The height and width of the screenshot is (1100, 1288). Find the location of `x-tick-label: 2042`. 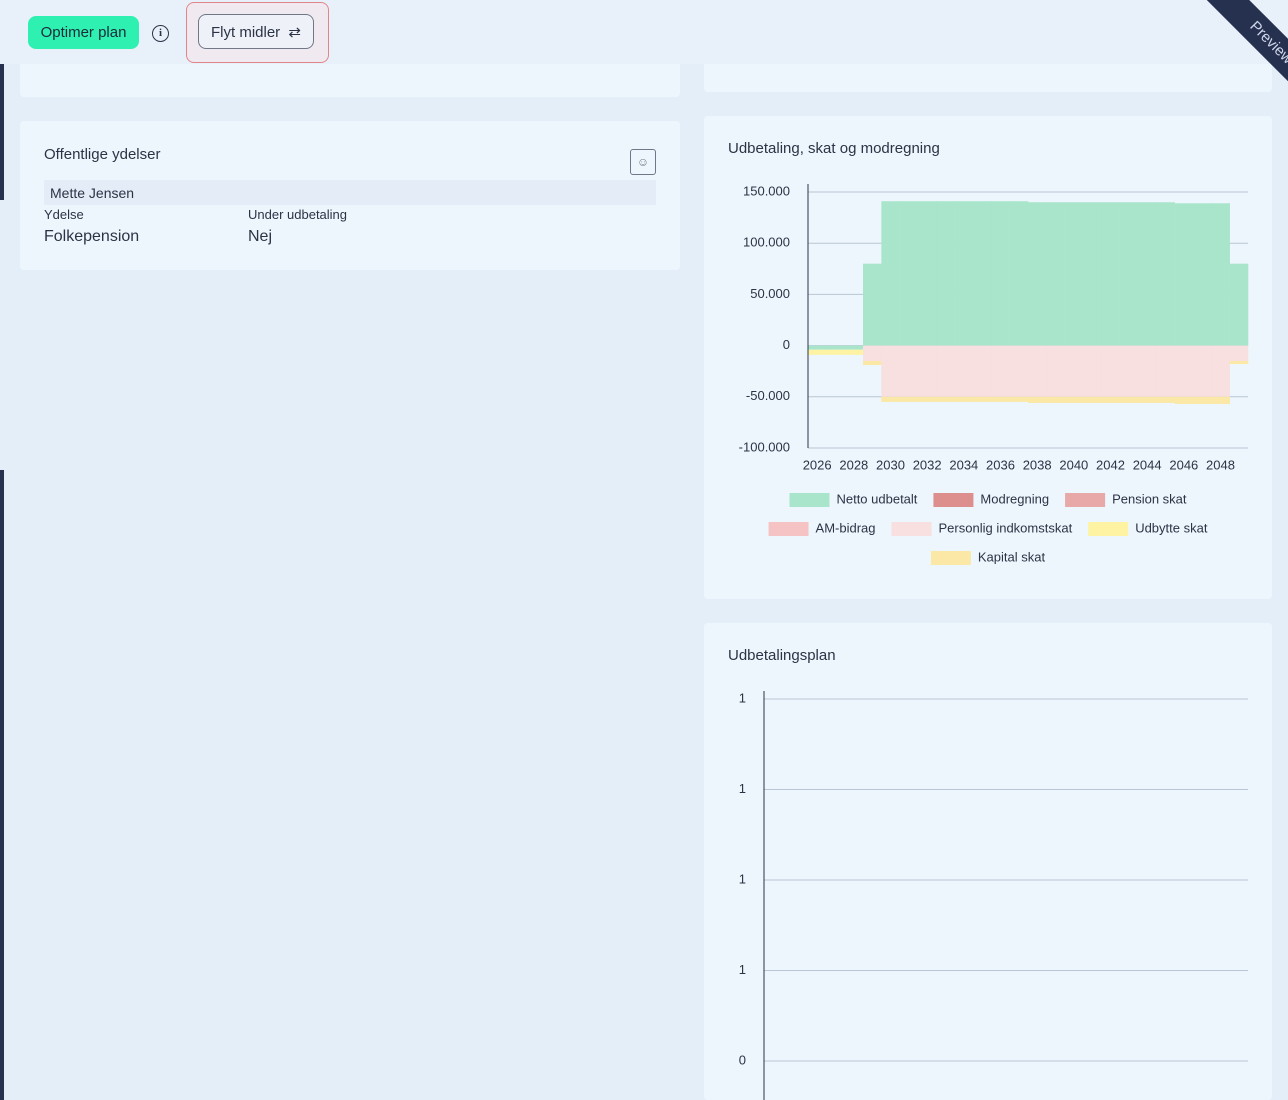

x-tick-label: 2042 is located at coordinates (1110, 464).